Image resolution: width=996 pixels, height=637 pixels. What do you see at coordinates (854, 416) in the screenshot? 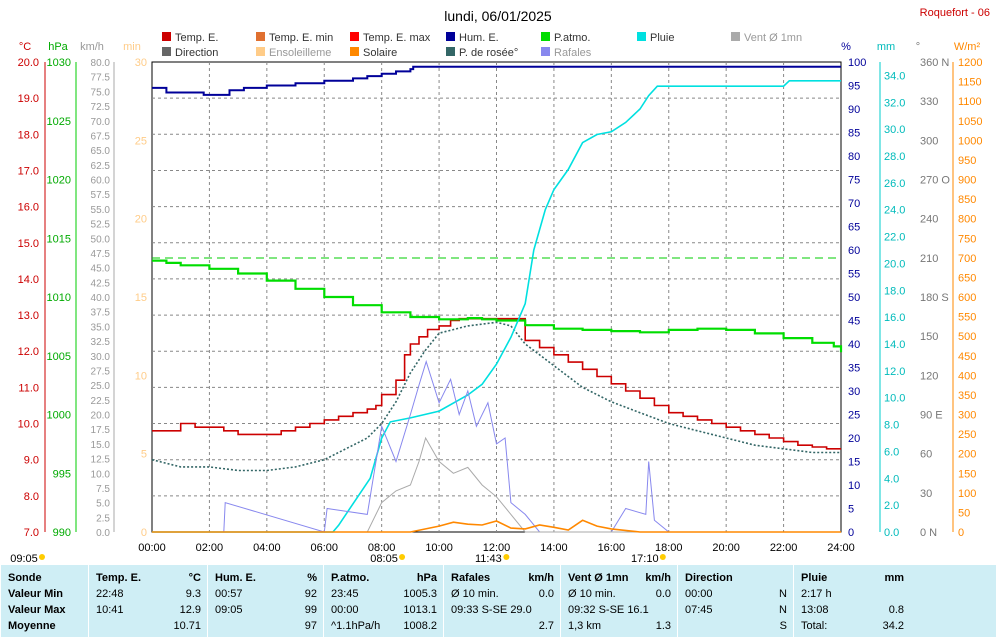
I see `axis-tick-label: 25` at bounding box center [854, 416].